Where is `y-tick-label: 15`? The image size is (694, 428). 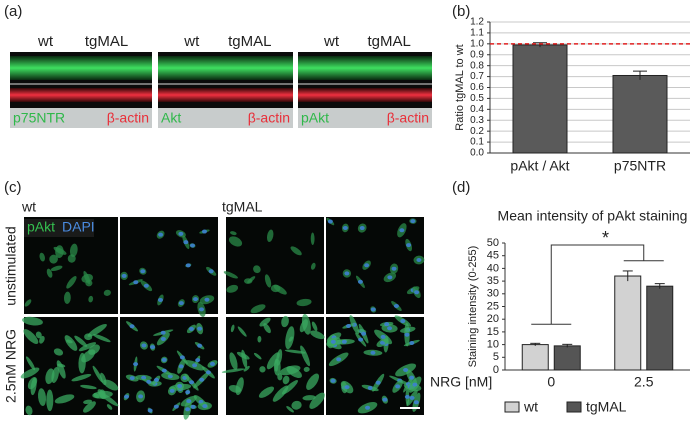
y-tick-label: 15 is located at coordinates (493, 332).